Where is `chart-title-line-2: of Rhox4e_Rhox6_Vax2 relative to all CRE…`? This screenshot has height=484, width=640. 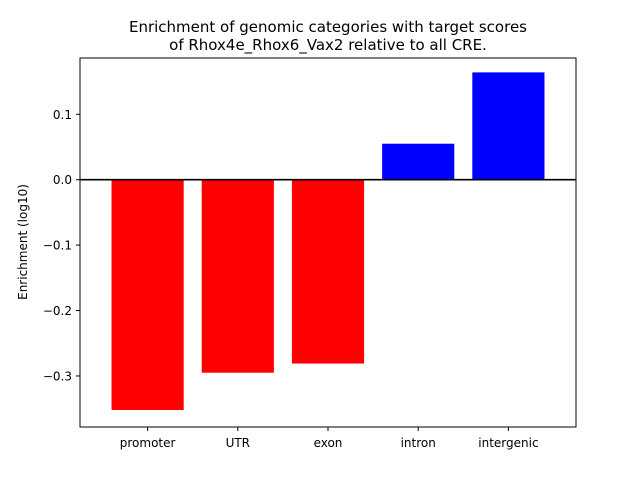 chart-title-line-2: of Rhox4e_Rhox6_Vax2 relative to all CRE… is located at coordinates (328, 45).